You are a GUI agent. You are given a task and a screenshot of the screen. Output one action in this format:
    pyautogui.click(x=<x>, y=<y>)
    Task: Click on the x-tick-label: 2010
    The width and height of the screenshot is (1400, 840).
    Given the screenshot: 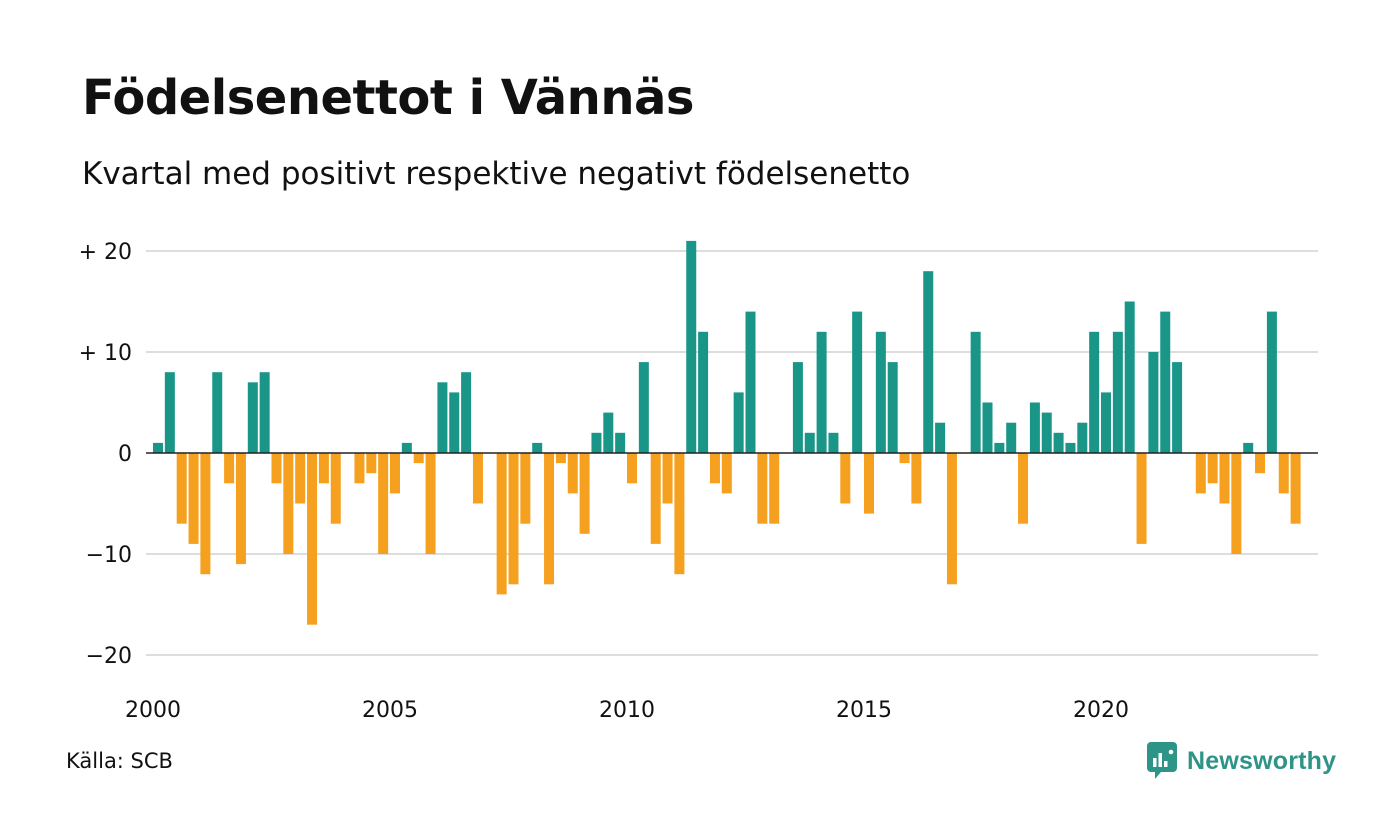 What is the action you would take?
    pyautogui.click(x=627, y=710)
    